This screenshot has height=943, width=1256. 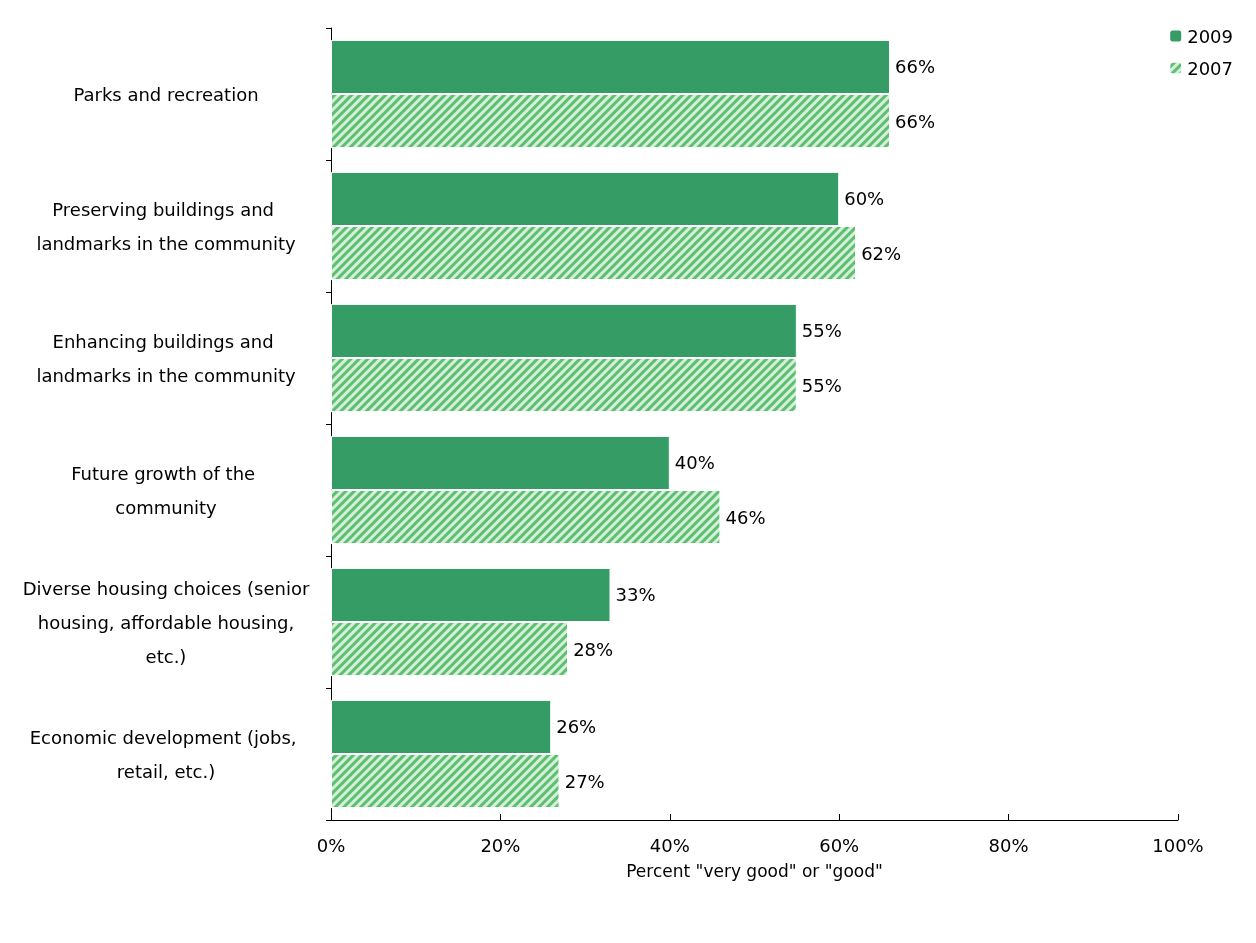 What do you see at coordinates (166, 622) in the screenshot?
I see `y-tick-label: Diverse housing choices (senior housing, affordable housing, etc.)` at bounding box center [166, 622].